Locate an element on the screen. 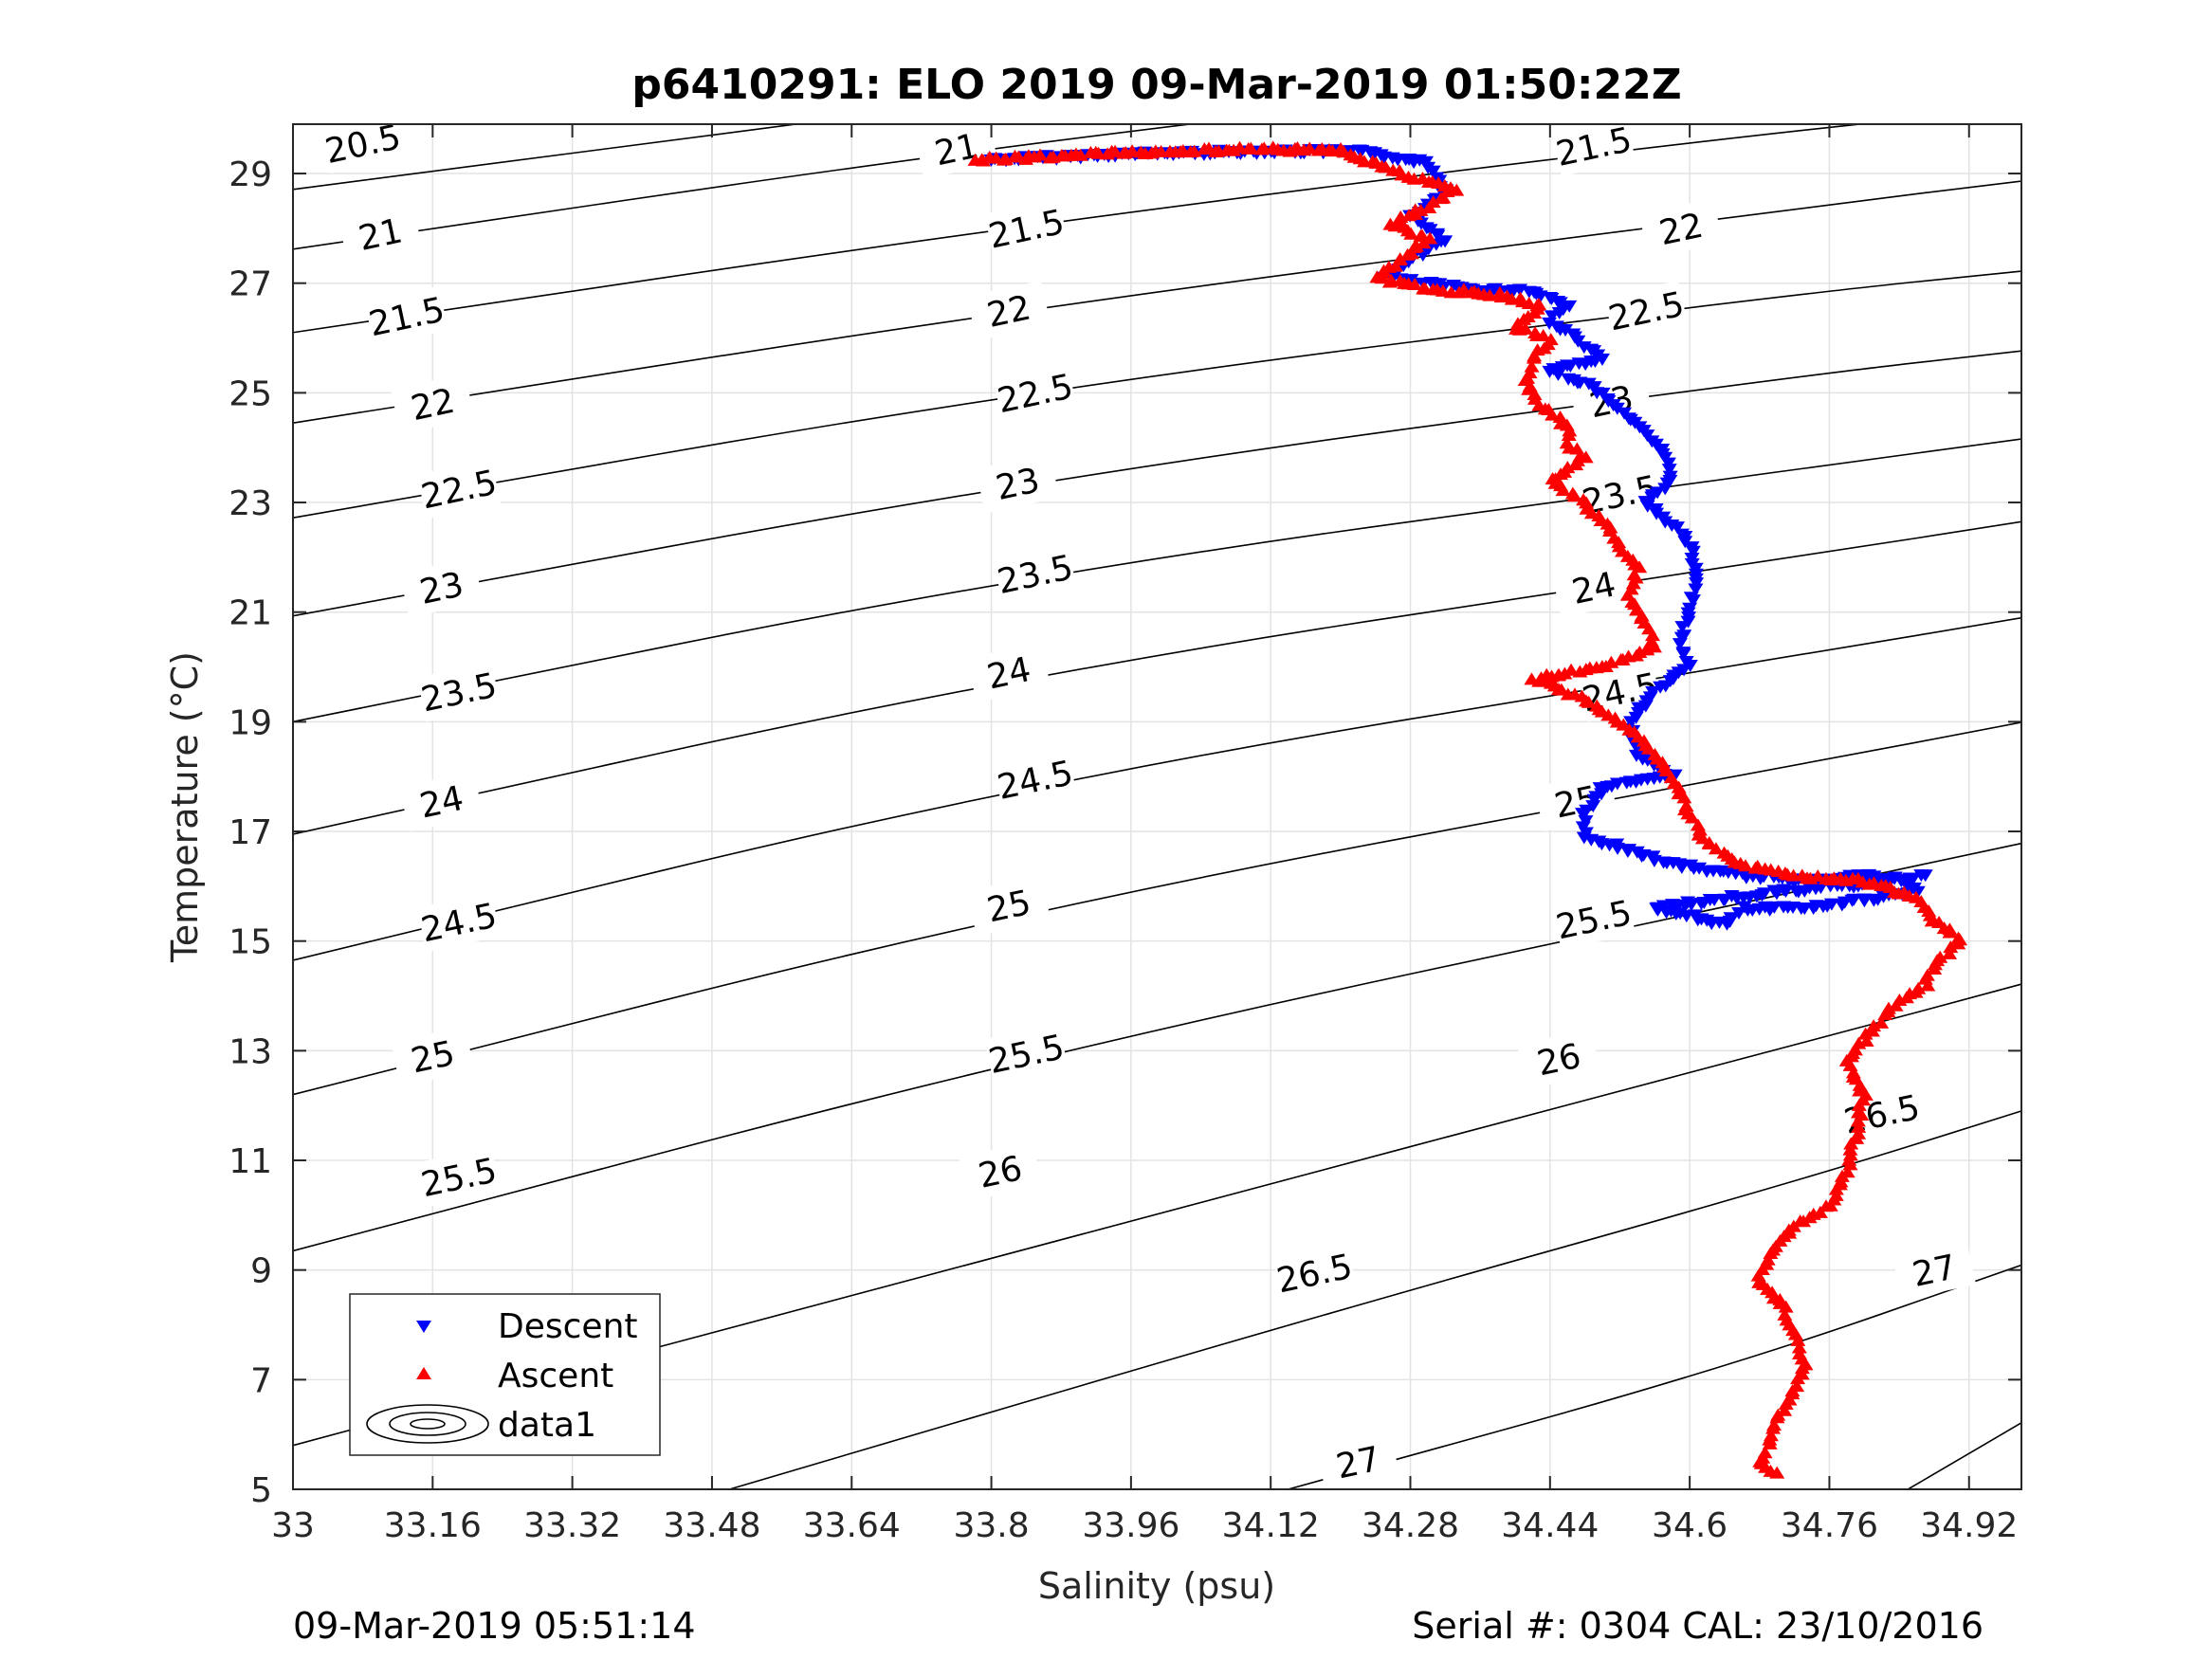 This screenshot has height=1659, width=2212. contour-label-group: 24.5 is located at coordinates (459, 922).